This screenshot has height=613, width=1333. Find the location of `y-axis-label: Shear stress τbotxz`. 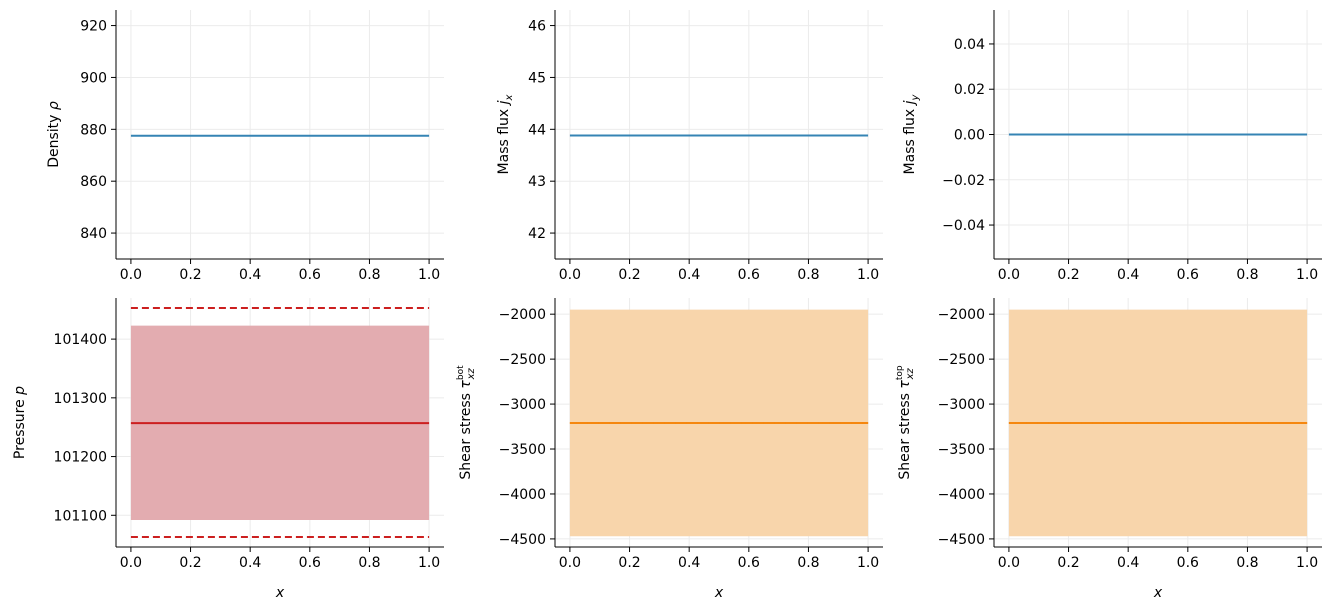

y-axis-label: Shear stress τbotxz is located at coordinates (466, 422).